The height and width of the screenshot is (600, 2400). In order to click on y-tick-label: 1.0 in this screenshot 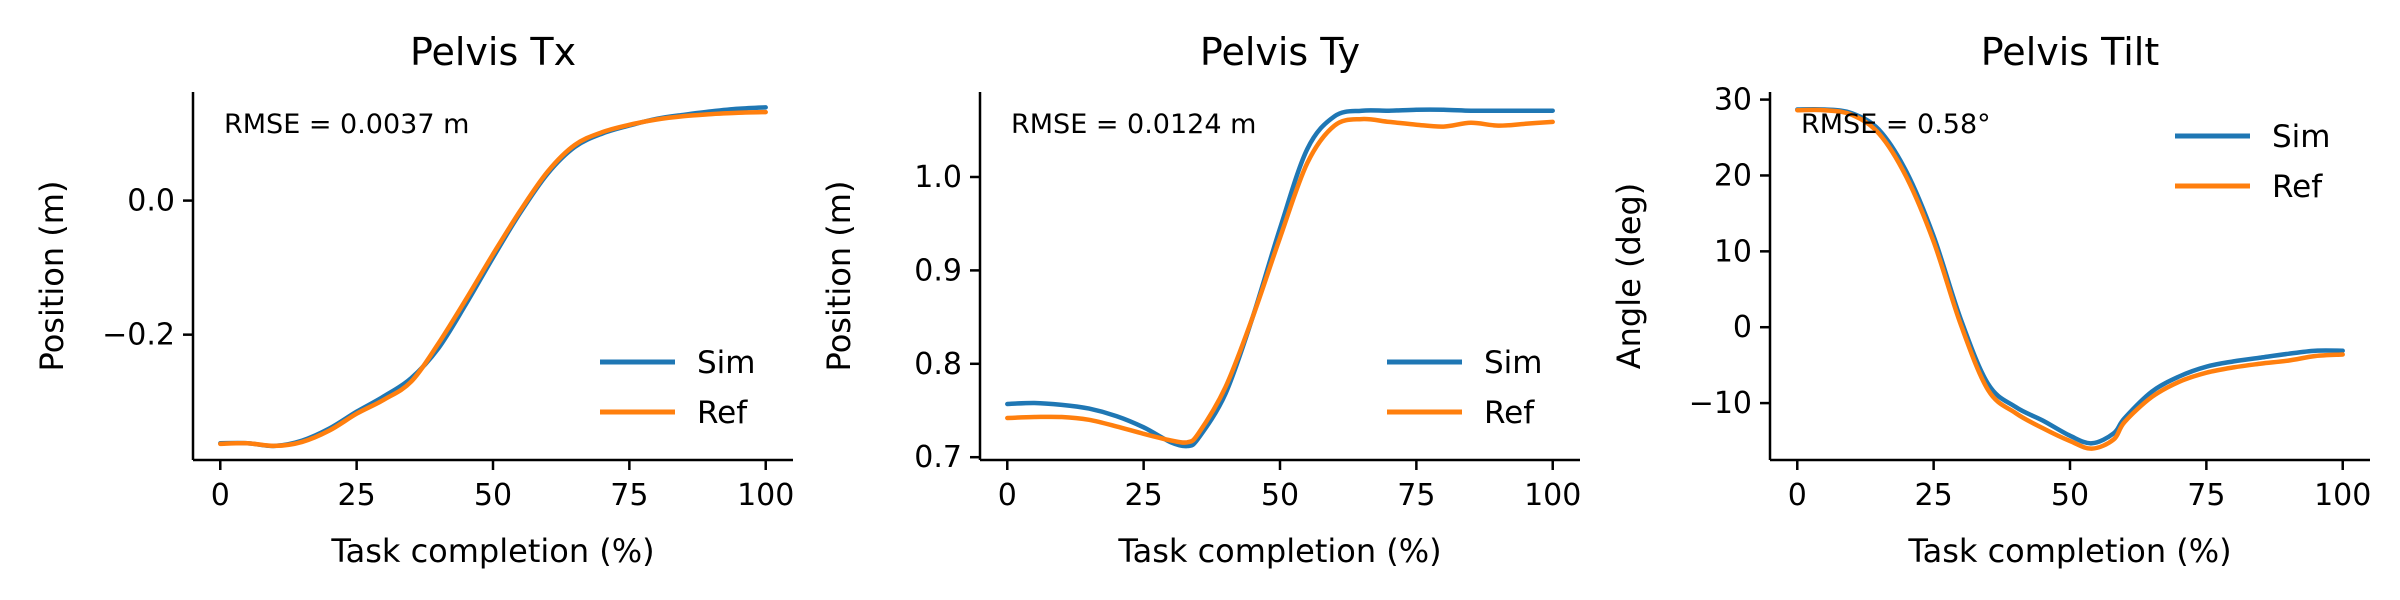, I will do `click(938, 177)`.